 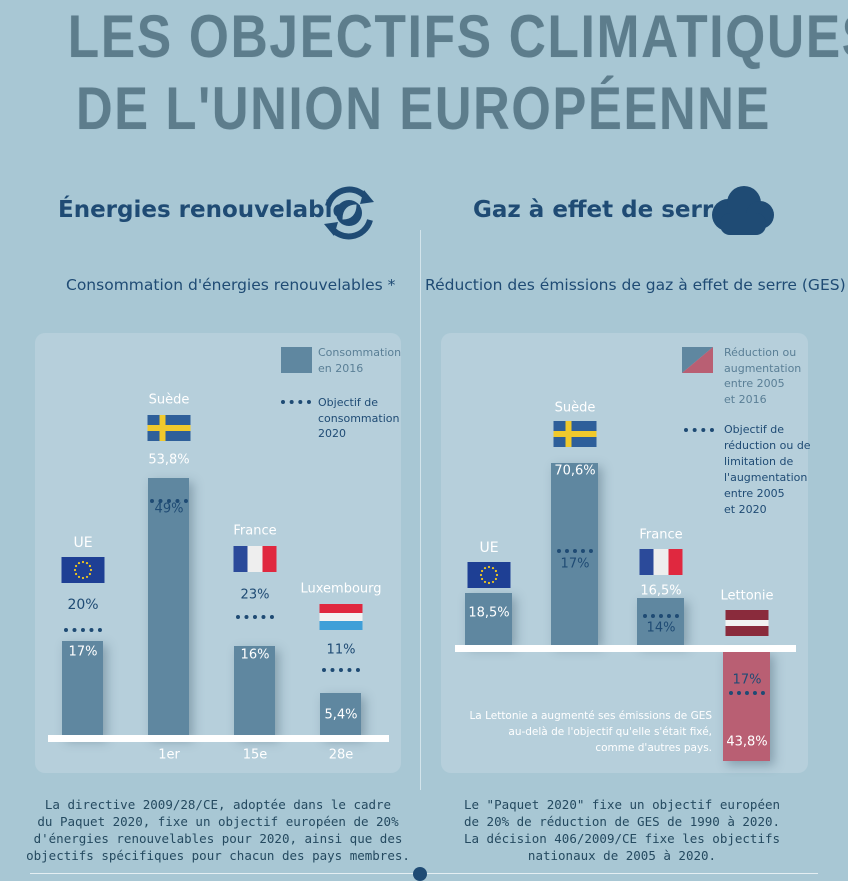 What do you see at coordinates (745, 399) in the screenshot?
I see `legend-line: et 2016` at bounding box center [745, 399].